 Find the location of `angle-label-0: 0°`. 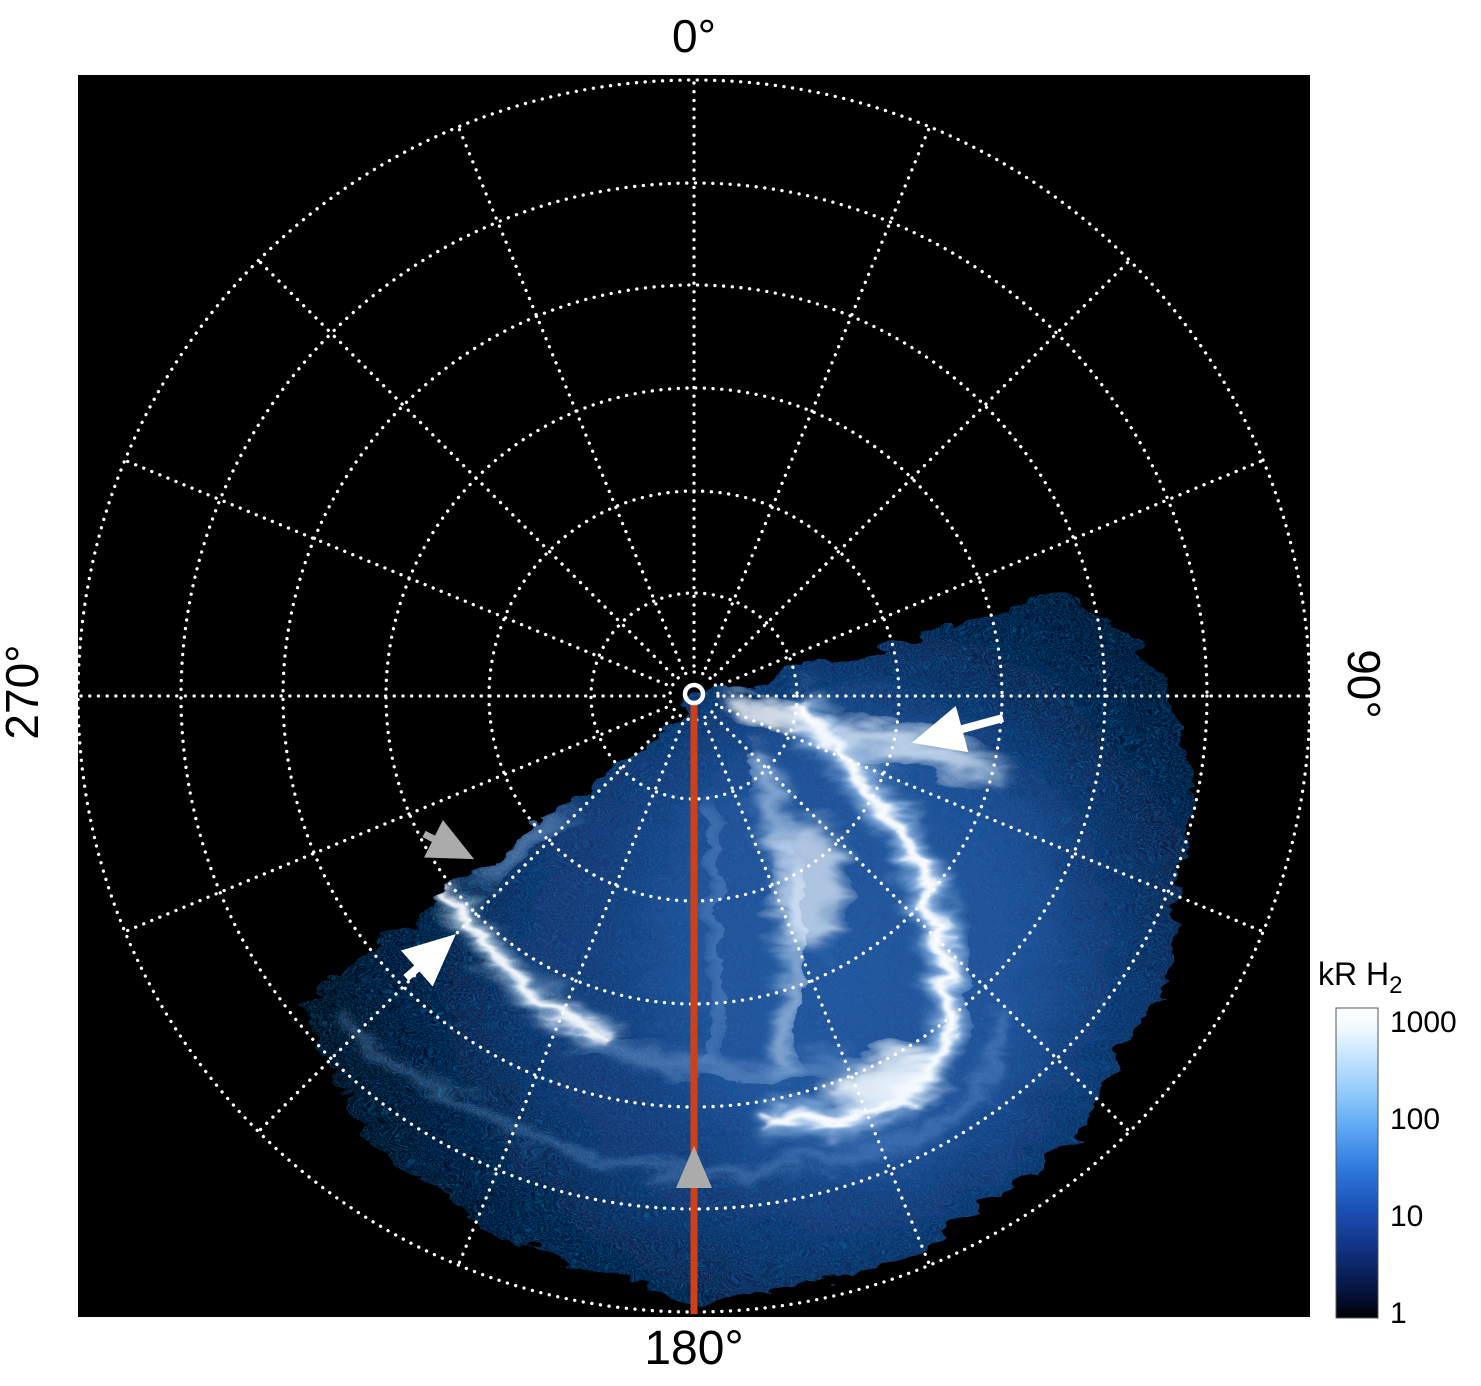

angle-label-0: 0° is located at coordinates (694, 36).